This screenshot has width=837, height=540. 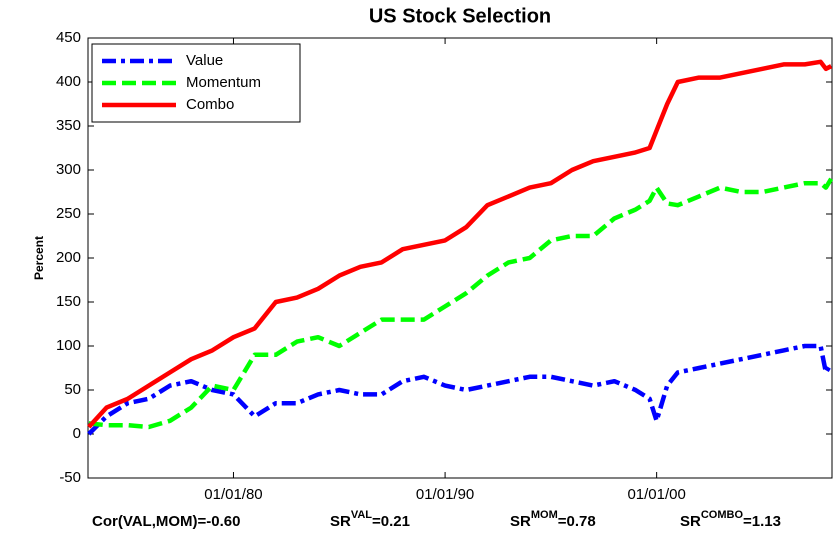 I want to click on y-tick-label: 150, so click(x=68, y=301).